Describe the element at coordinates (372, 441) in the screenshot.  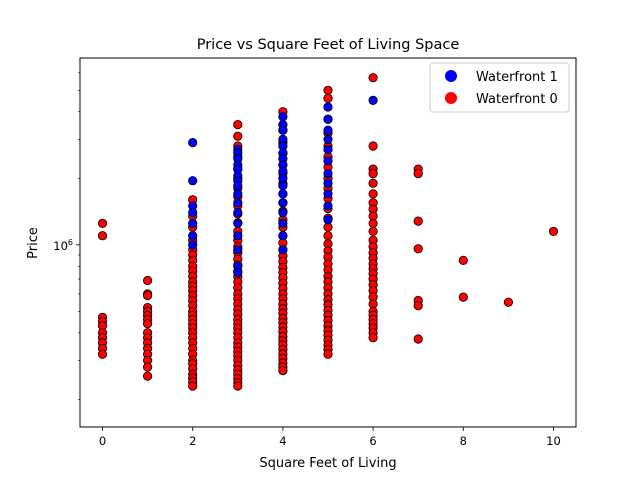
I see `x-tick-label: 6` at that location.